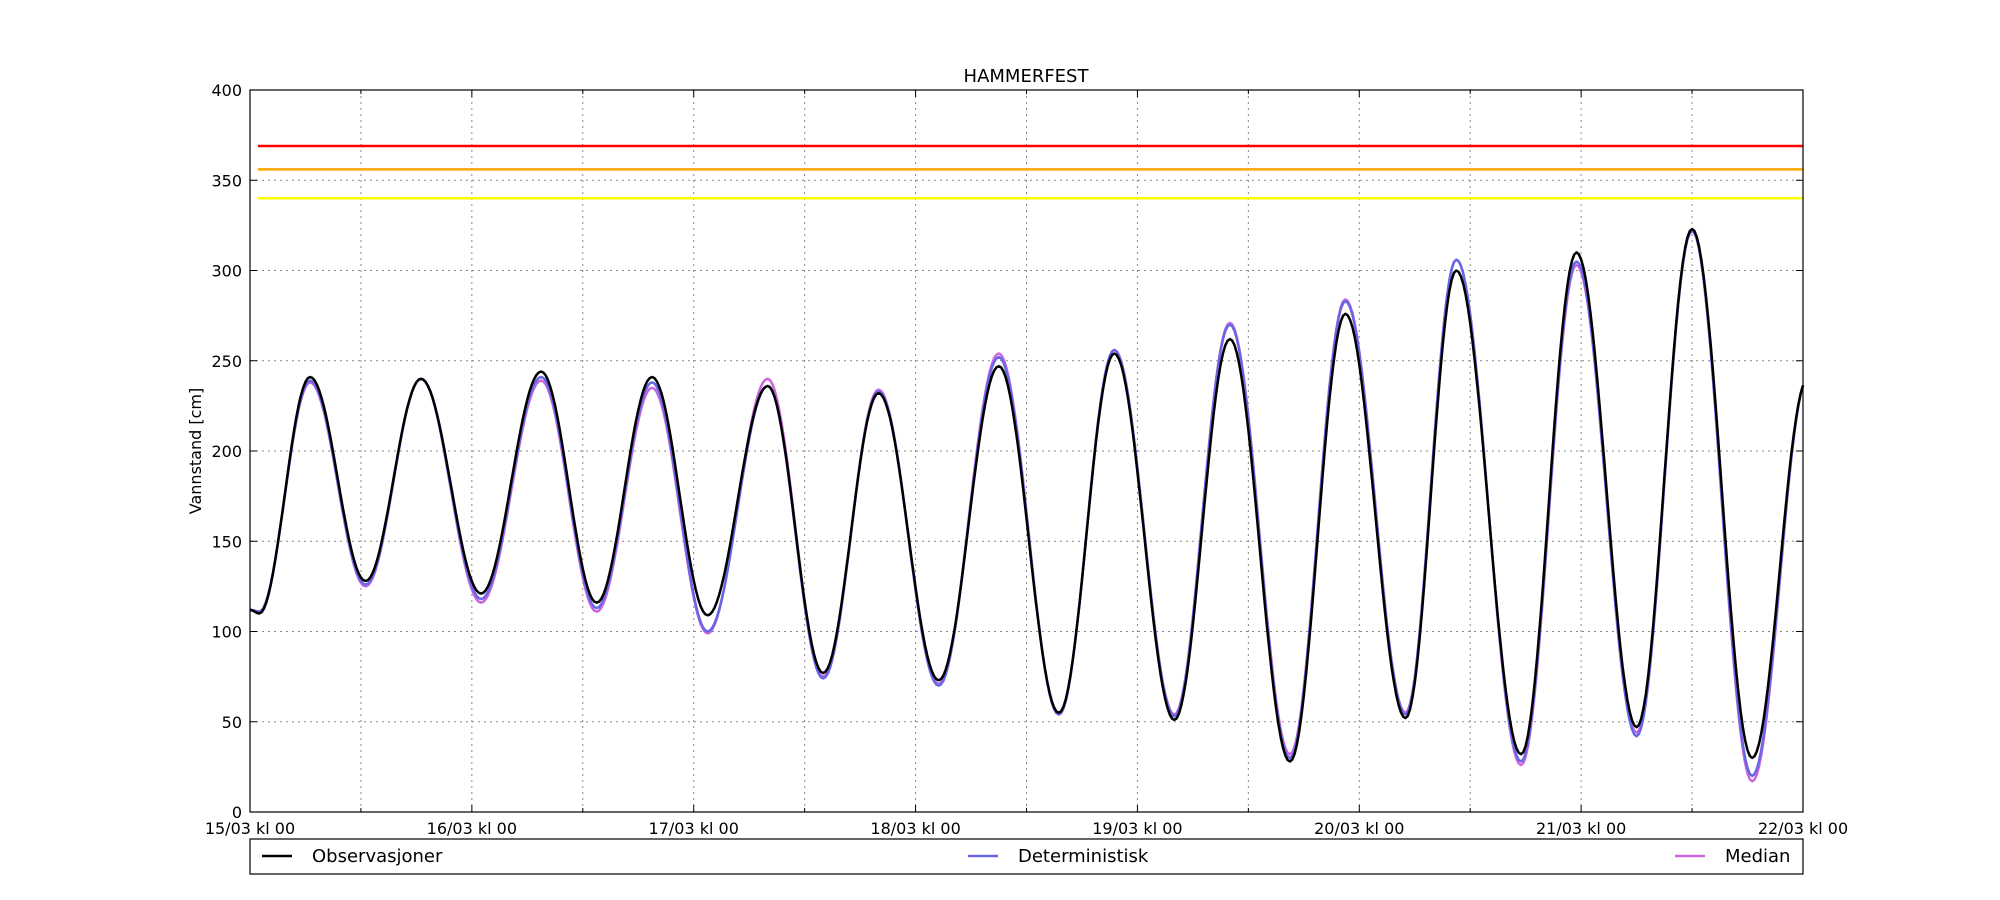 Image resolution: width=2000 pixels, height=900 pixels. I want to click on x-tick-label-0: 15/03 kl 00, so click(250, 828).